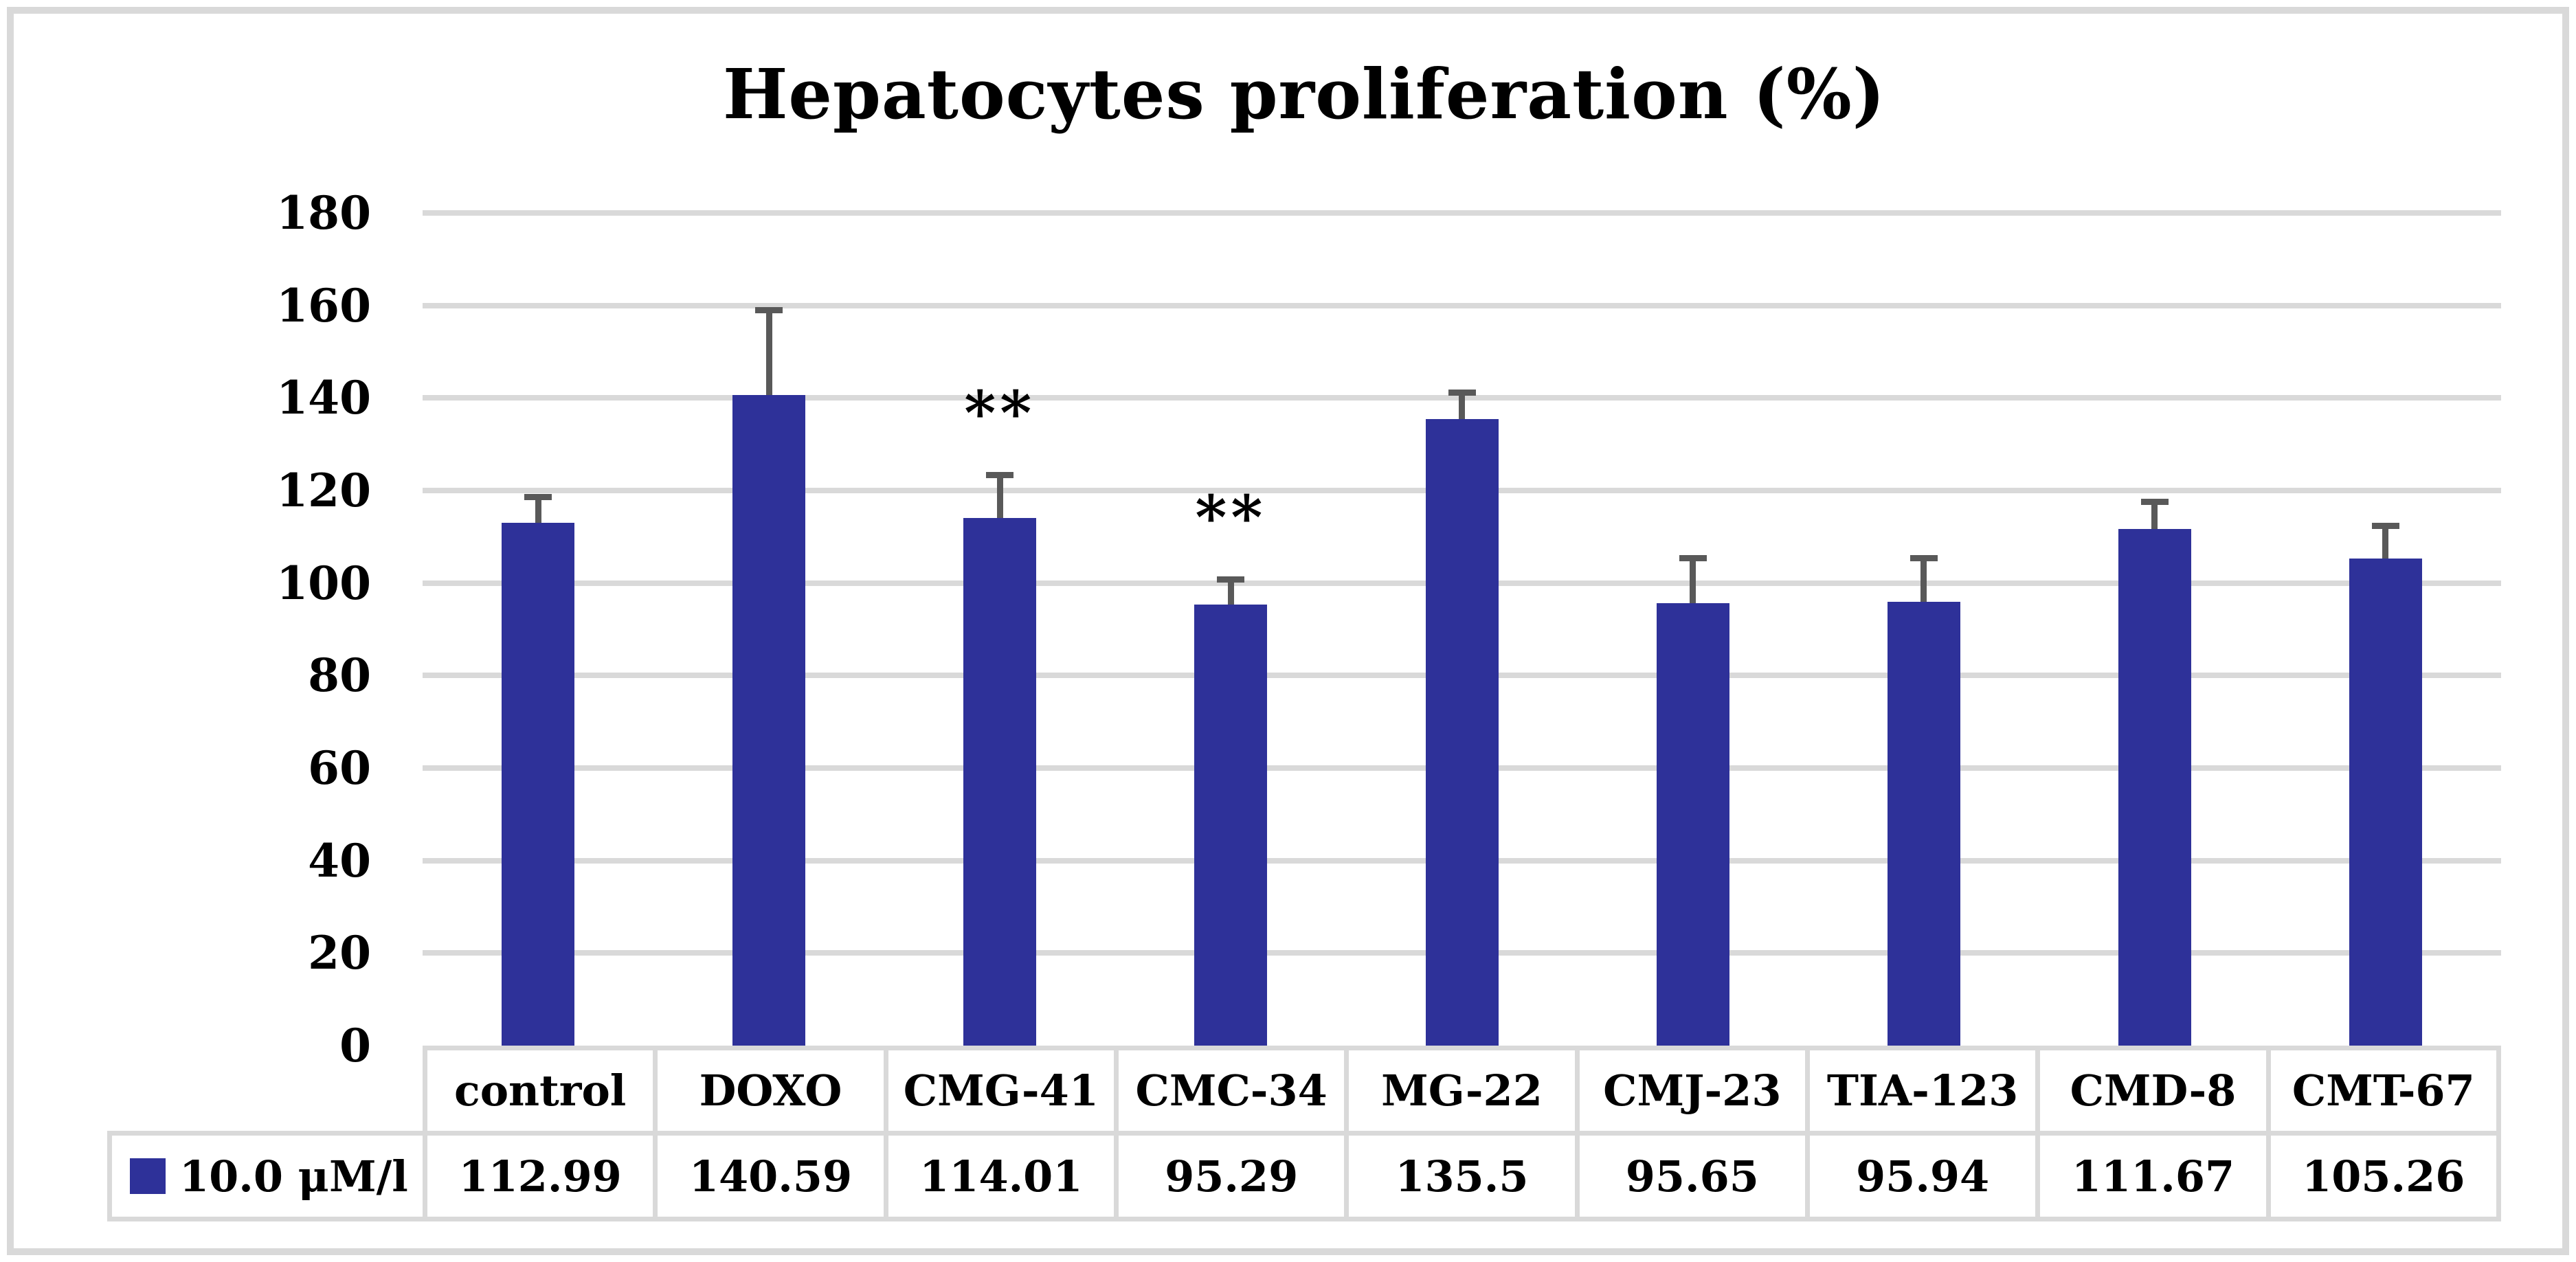 The height and width of the screenshot is (1262, 2576). What do you see at coordinates (1689, 1090) in the screenshot?
I see `category-header-cell: CMJ-23` at bounding box center [1689, 1090].